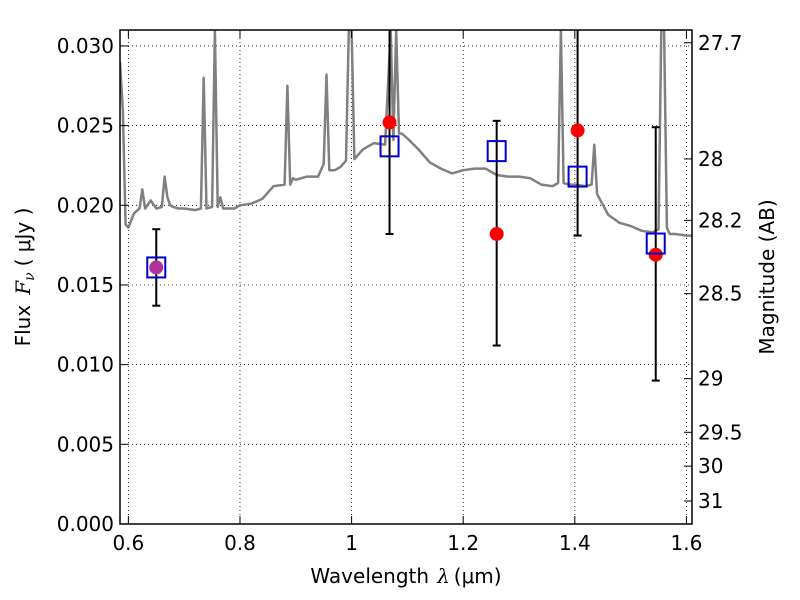  I want to click on y-tick-label: 0.020, so click(85, 205).